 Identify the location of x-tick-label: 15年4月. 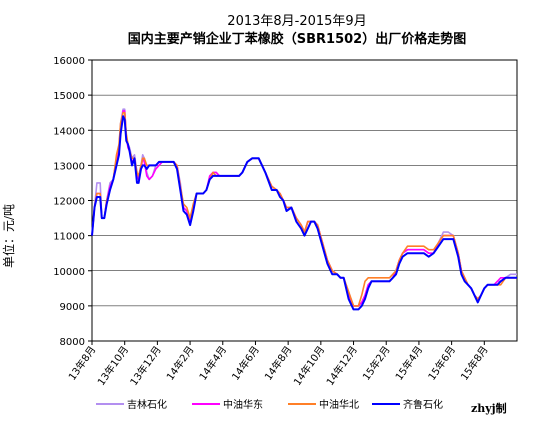
(408, 362).